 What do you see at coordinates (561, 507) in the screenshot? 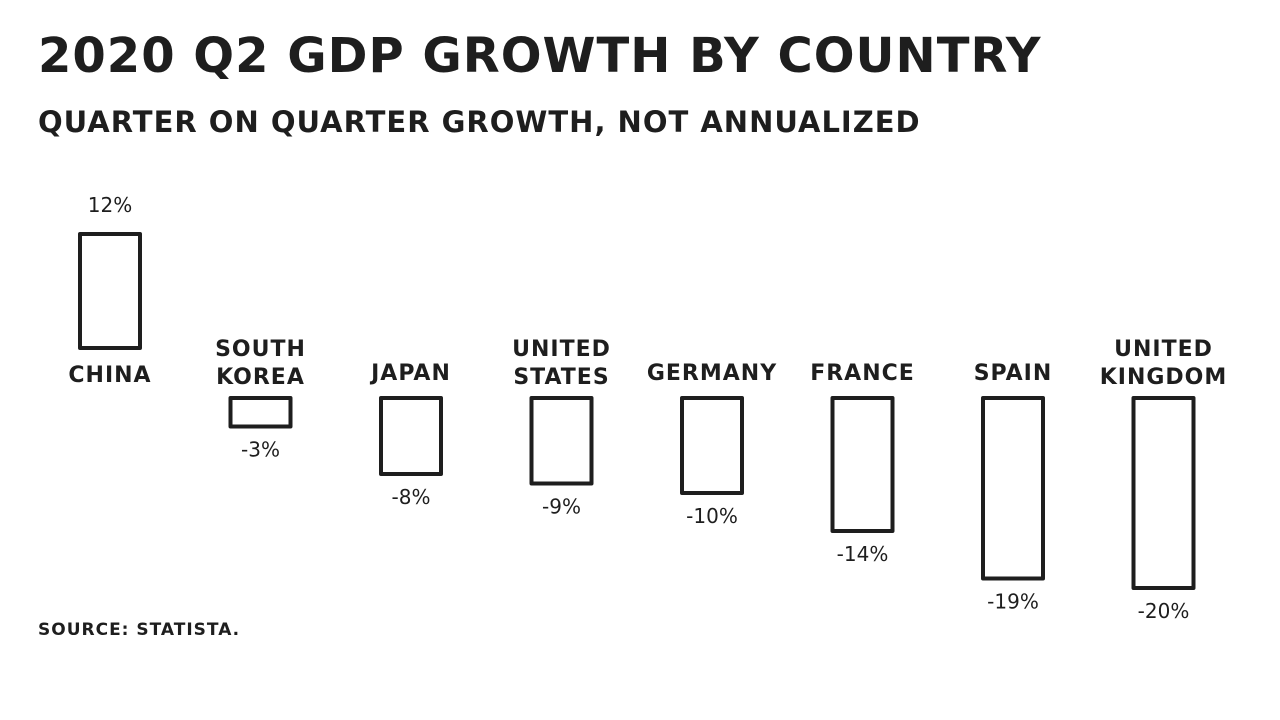
I see `value-label-united-states: -9%` at bounding box center [561, 507].